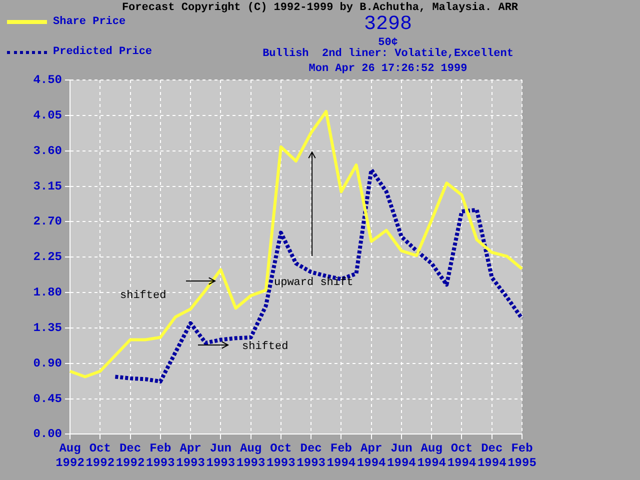 The width and height of the screenshot is (640, 480). I want to click on x-tick-label: Jun 1993, so click(221, 455).